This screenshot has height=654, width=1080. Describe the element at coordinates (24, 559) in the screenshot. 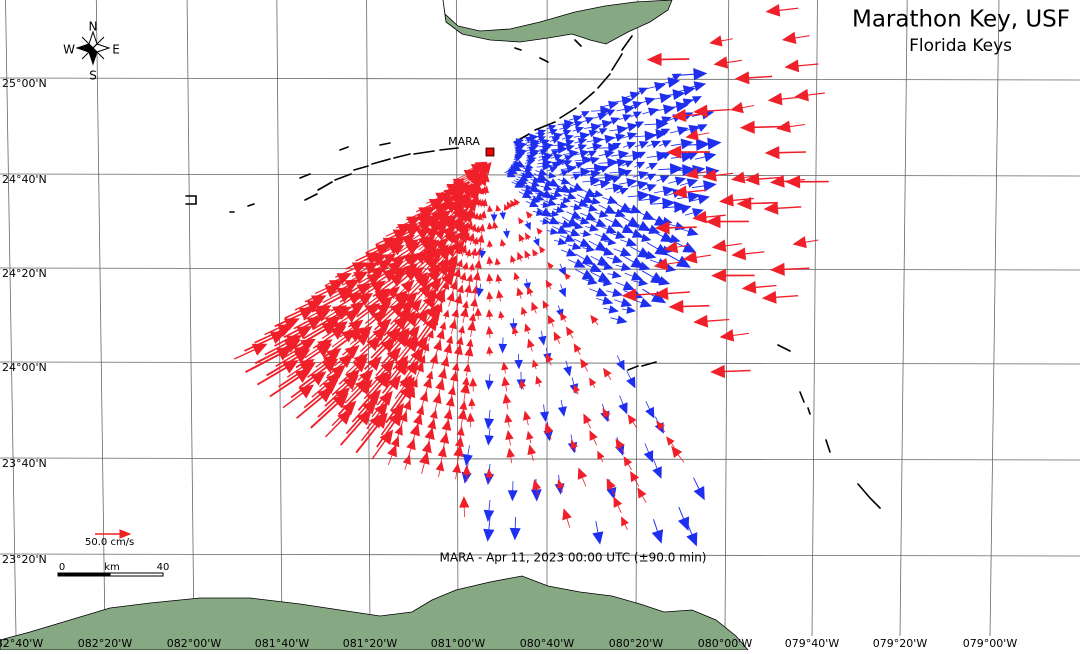

I see `lat-label: 23°20'N` at that location.